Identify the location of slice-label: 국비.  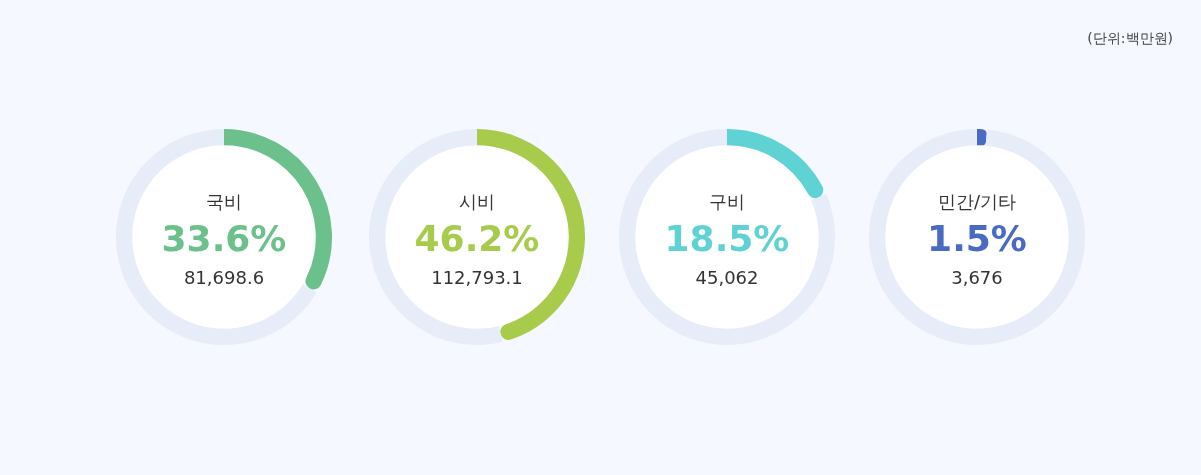
(224, 202).